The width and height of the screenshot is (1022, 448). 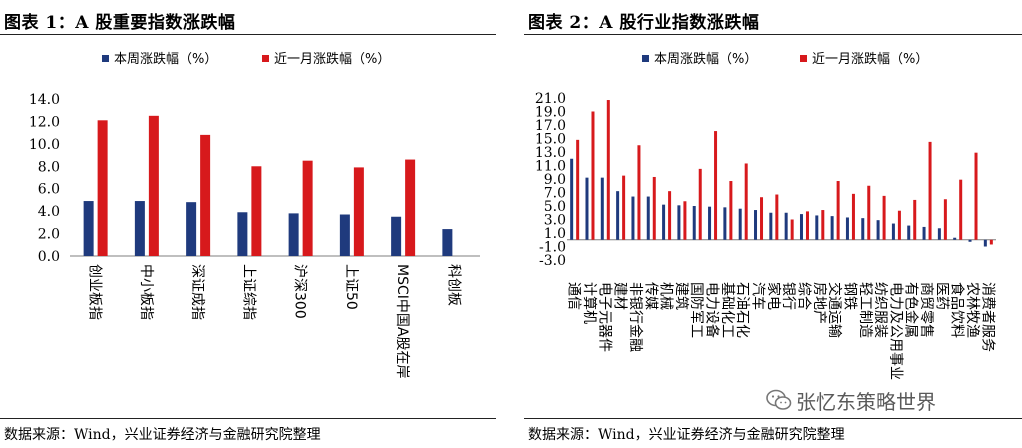 What do you see at coordinates (911, 310) in the screenshot?
I see `c2-category-label: 有色金属` at bounding box center [911, 310].